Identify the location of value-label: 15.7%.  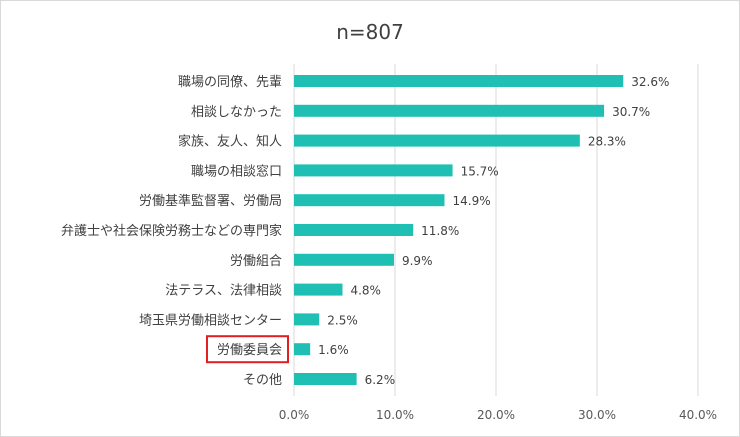
(480, 171).